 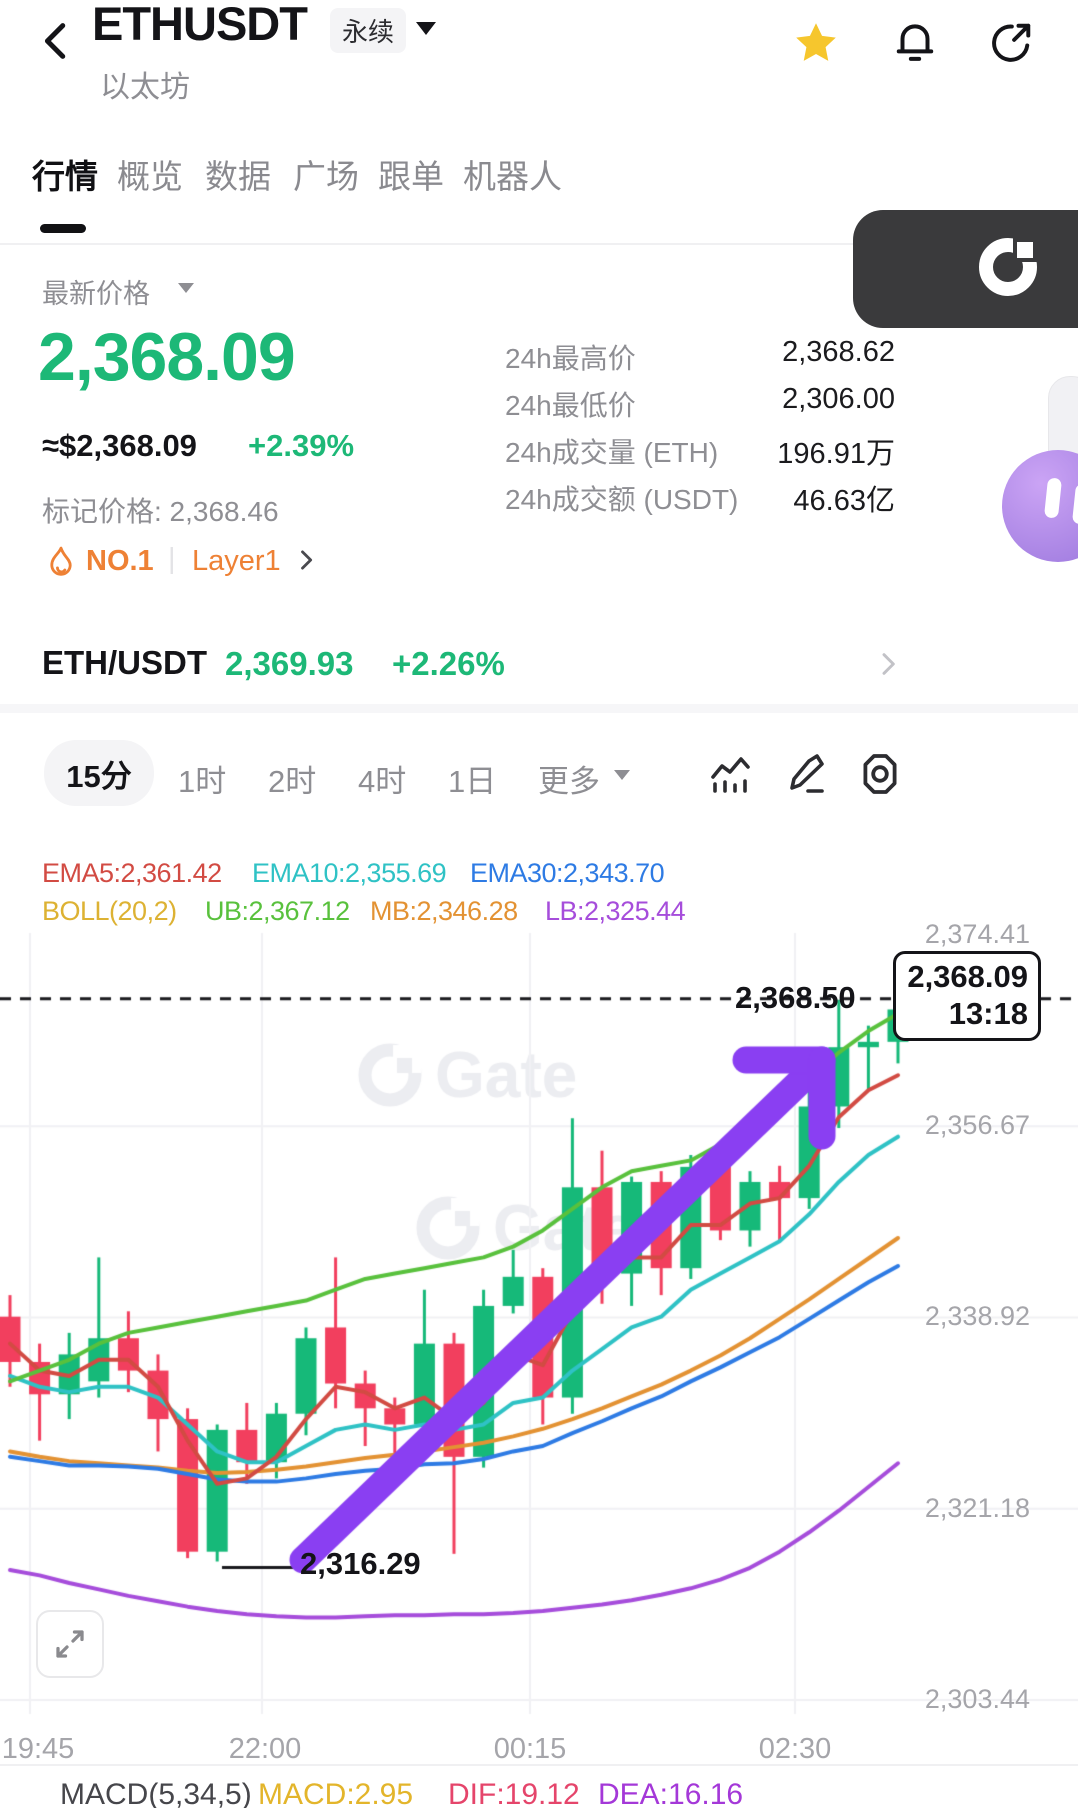 What do you see at coordinates (539, 1765) in the screenshot?
I see `macd-divider` at bounding box center [539, 1765].